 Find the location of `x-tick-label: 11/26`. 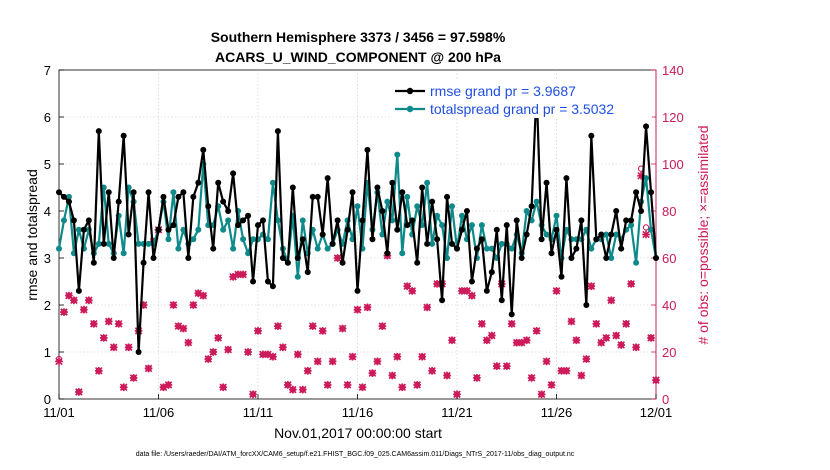

x-tick-label: 11/26 is located at coordinates (557, 412).